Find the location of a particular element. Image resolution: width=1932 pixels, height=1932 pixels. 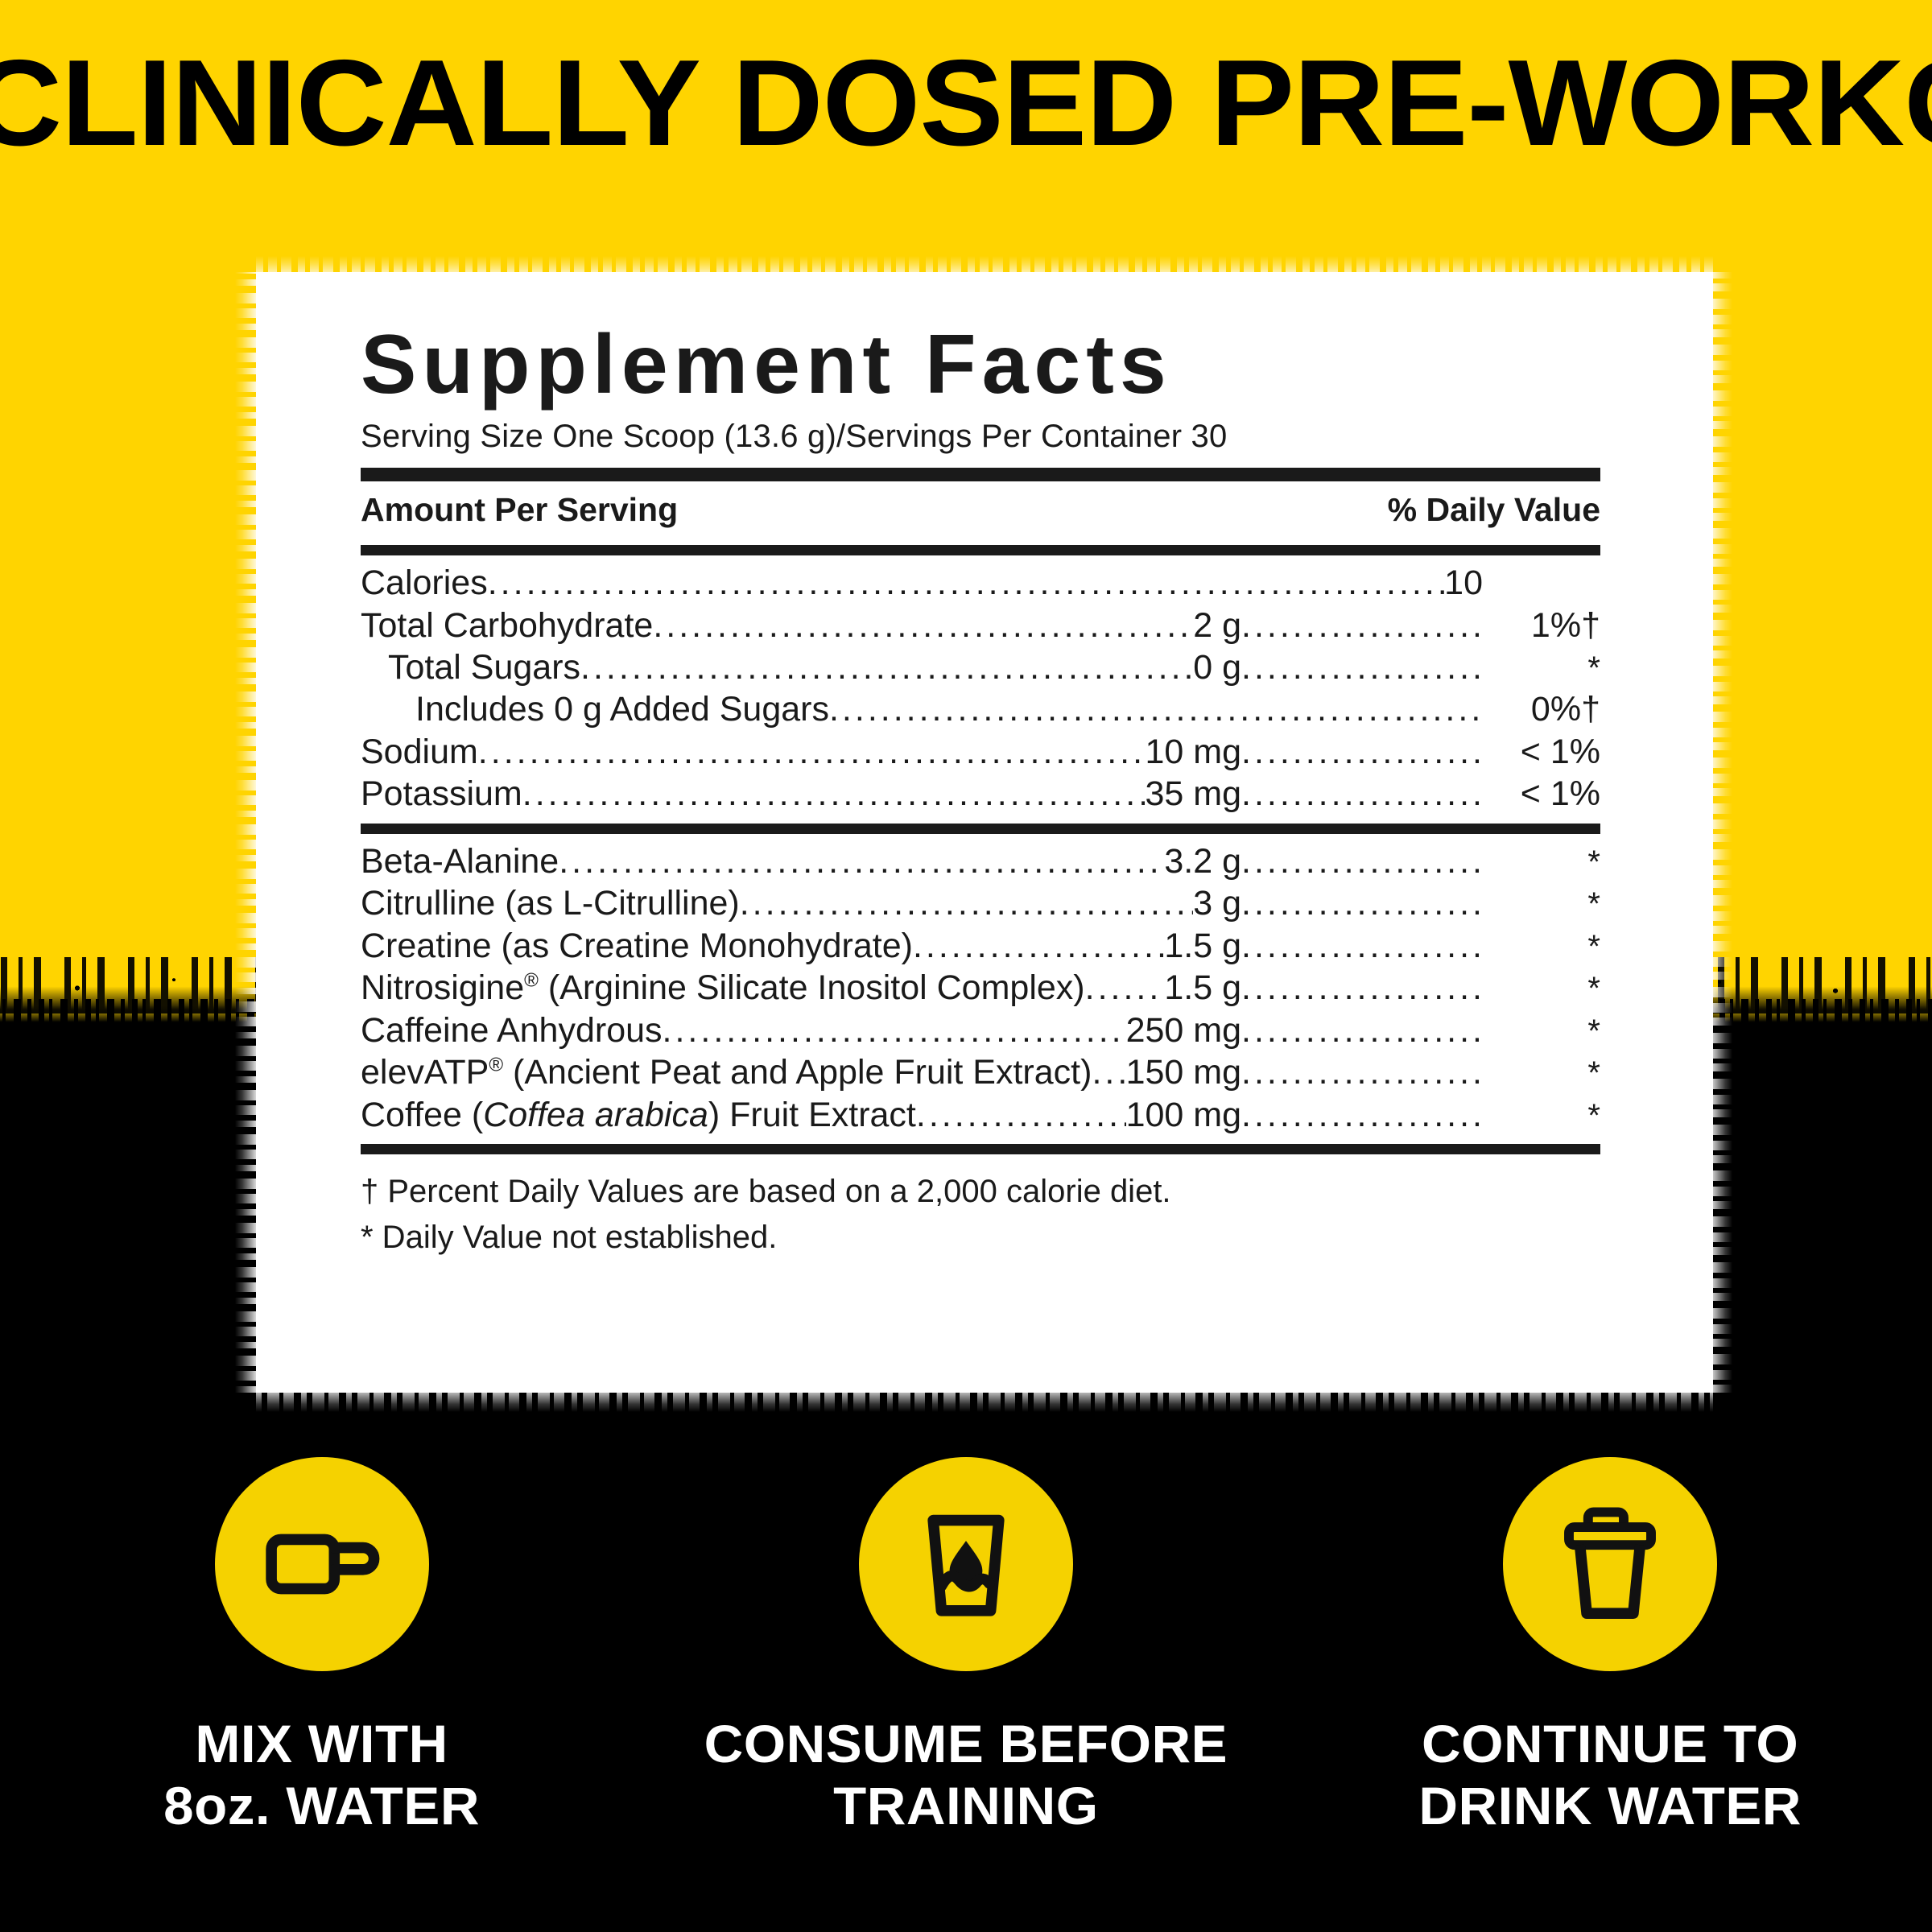

row-label: Creatine (as Creatine Monohydrate) is located at coordinates (637, 945).